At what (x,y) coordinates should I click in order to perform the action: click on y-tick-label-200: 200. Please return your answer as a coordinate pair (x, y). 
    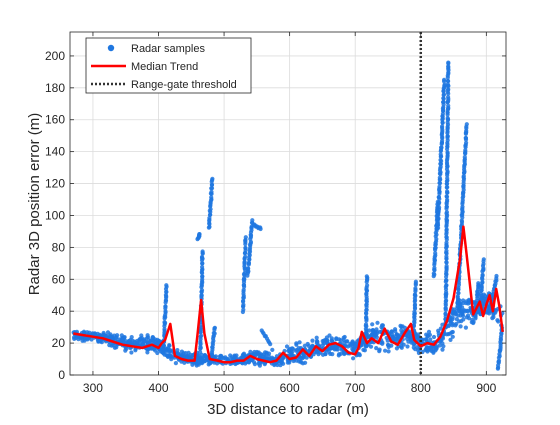
    Looking at the image, I should click on (55, 56).